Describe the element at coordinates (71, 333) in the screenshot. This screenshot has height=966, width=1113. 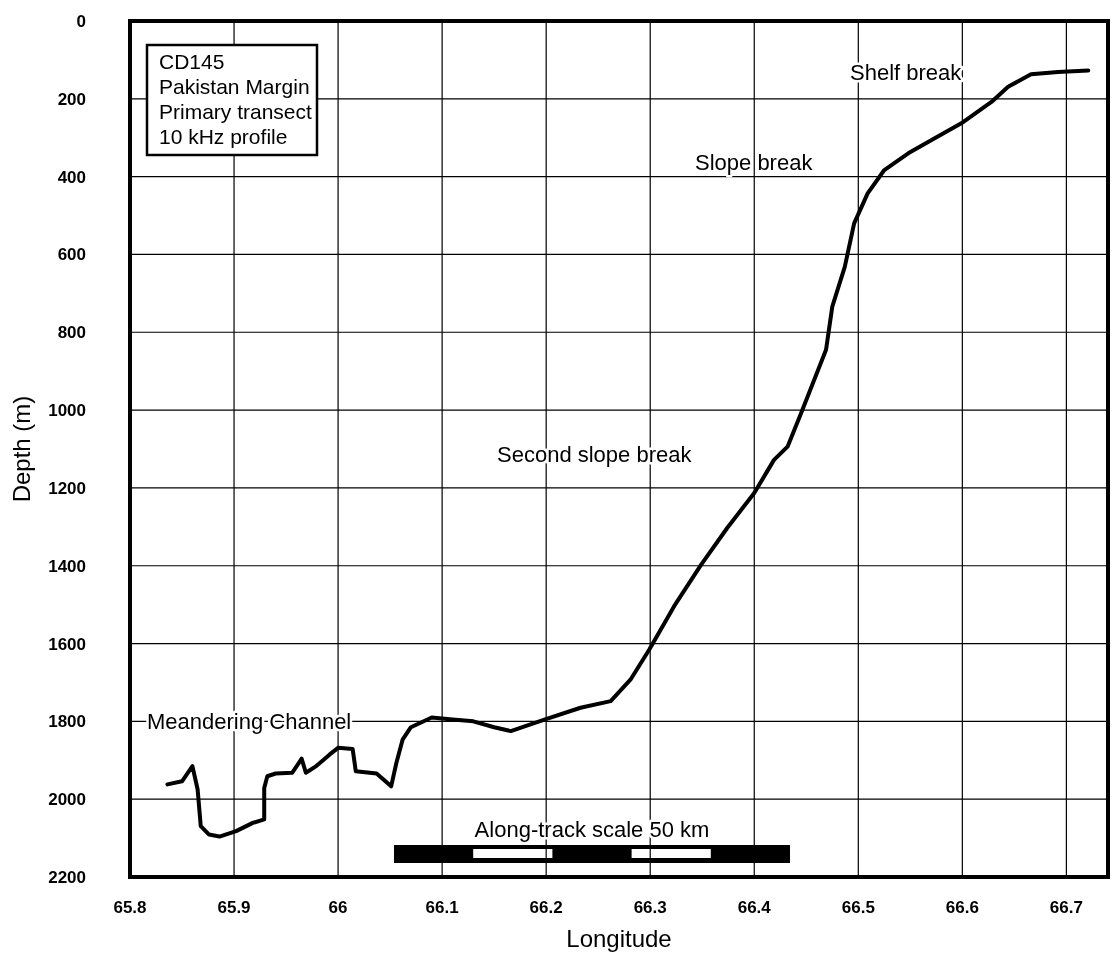
I see `y-tick-label: 800` at that location.